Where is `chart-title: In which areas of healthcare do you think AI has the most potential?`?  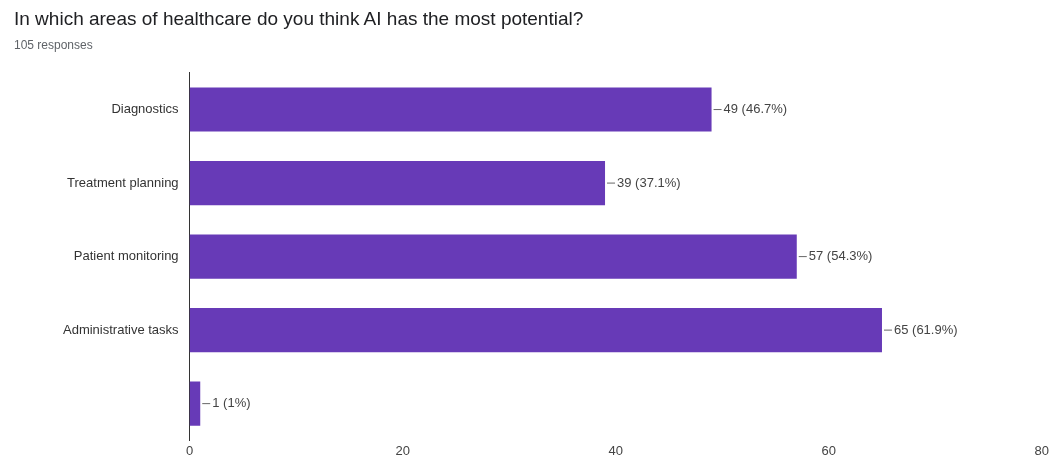
chart-title: In which areas of healthcare do you think AI has the most potential? is located at coordinates (299, 19).